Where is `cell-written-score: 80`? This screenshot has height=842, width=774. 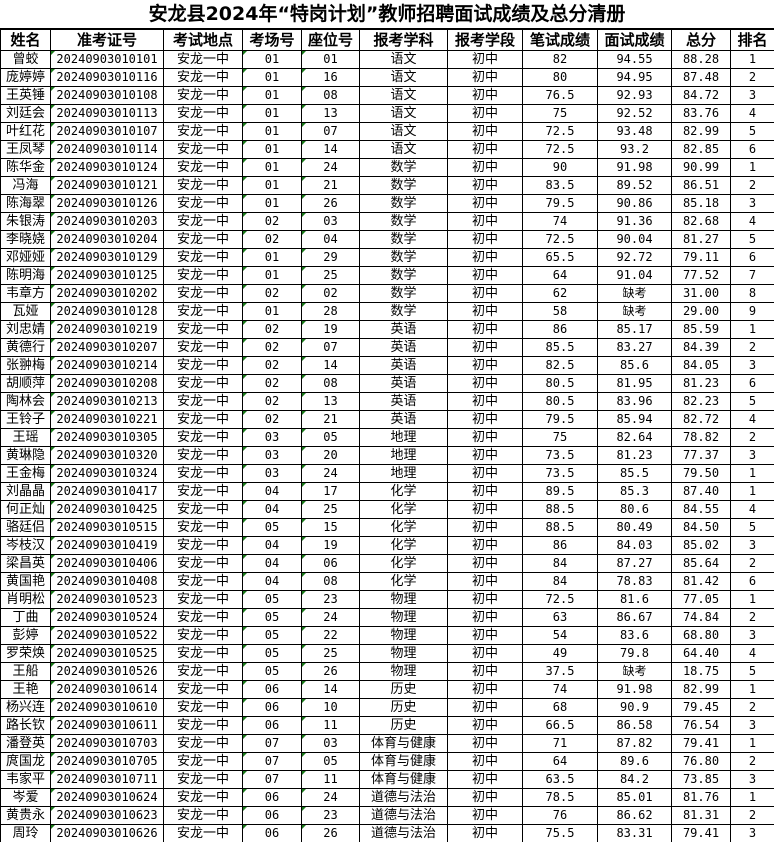 cell-written-score: 80 is located at coordinates (560, 77).